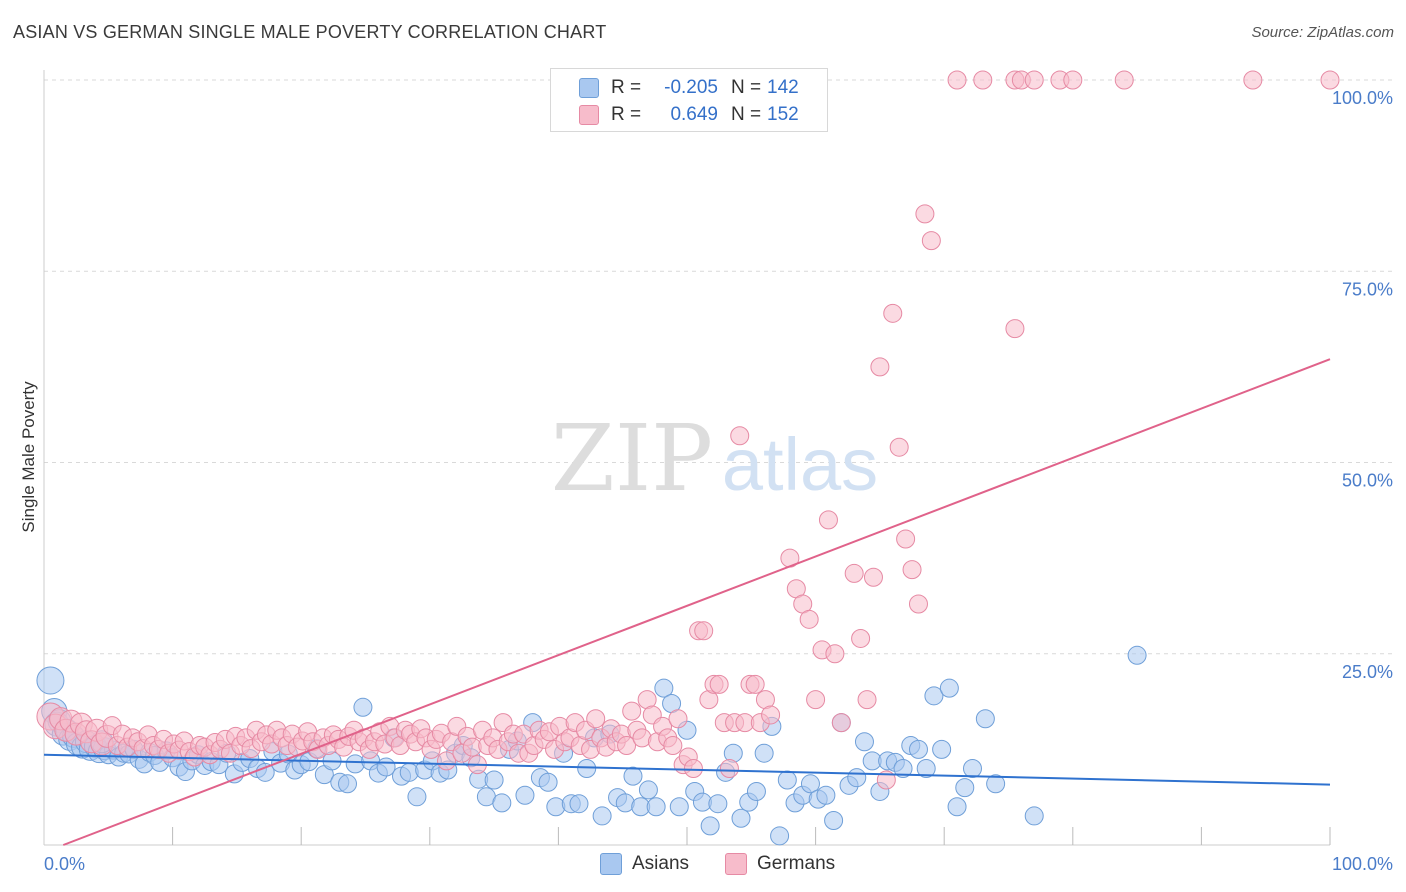 The image size is (1406, 892). Describe the element at coordinates (1362, 864) in the screenshot. I see `x-tick-label: 100.0%` at that location.